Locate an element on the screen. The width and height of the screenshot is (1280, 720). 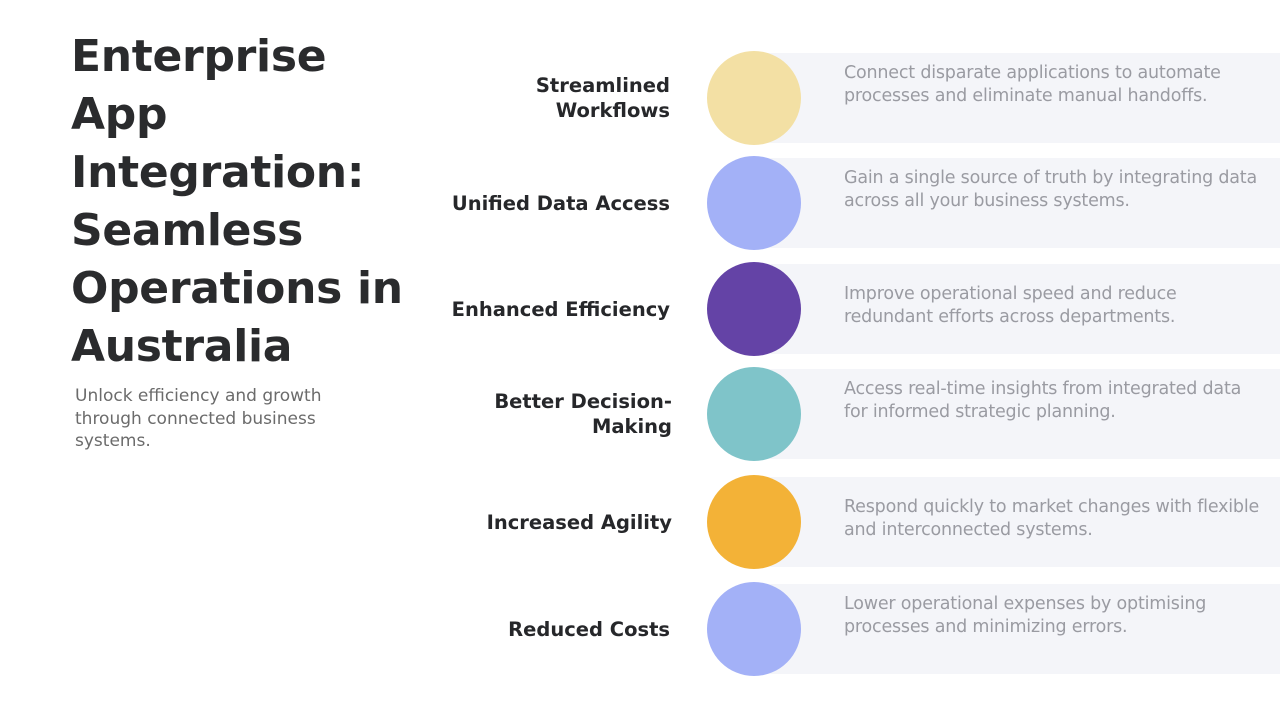
benefit-label: Increased Agility is located at coordinates (579, 522).